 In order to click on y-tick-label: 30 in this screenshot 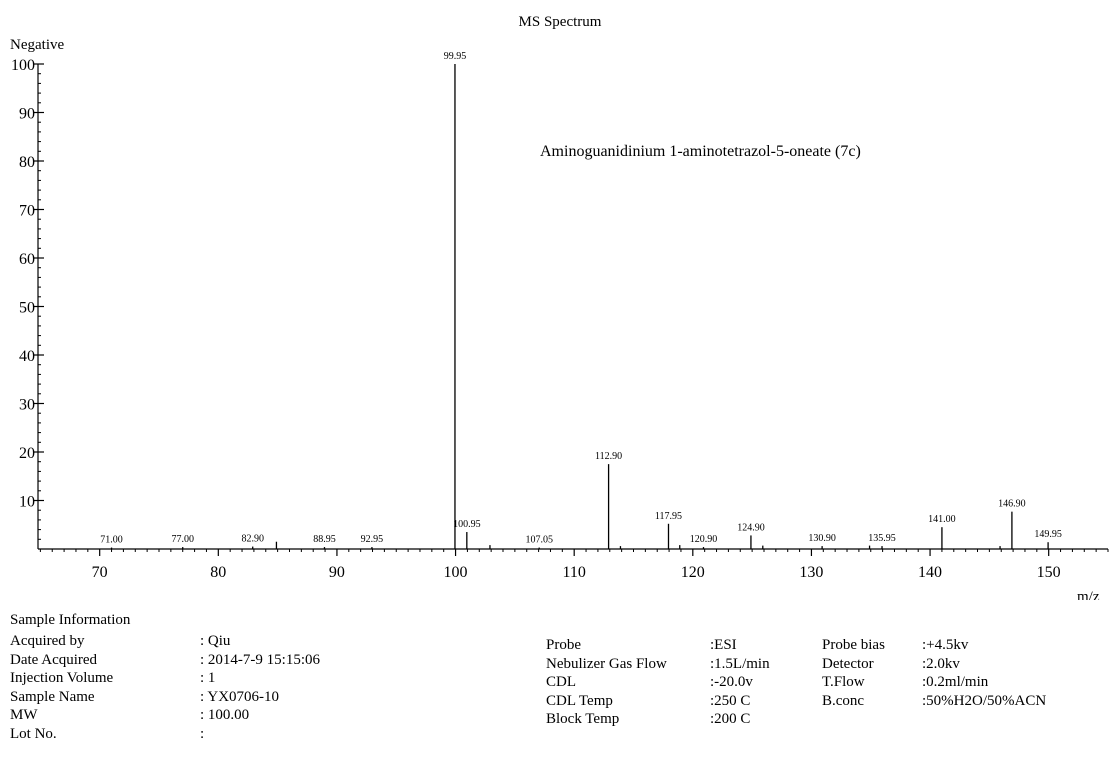, I will do `click(27, 405)`.